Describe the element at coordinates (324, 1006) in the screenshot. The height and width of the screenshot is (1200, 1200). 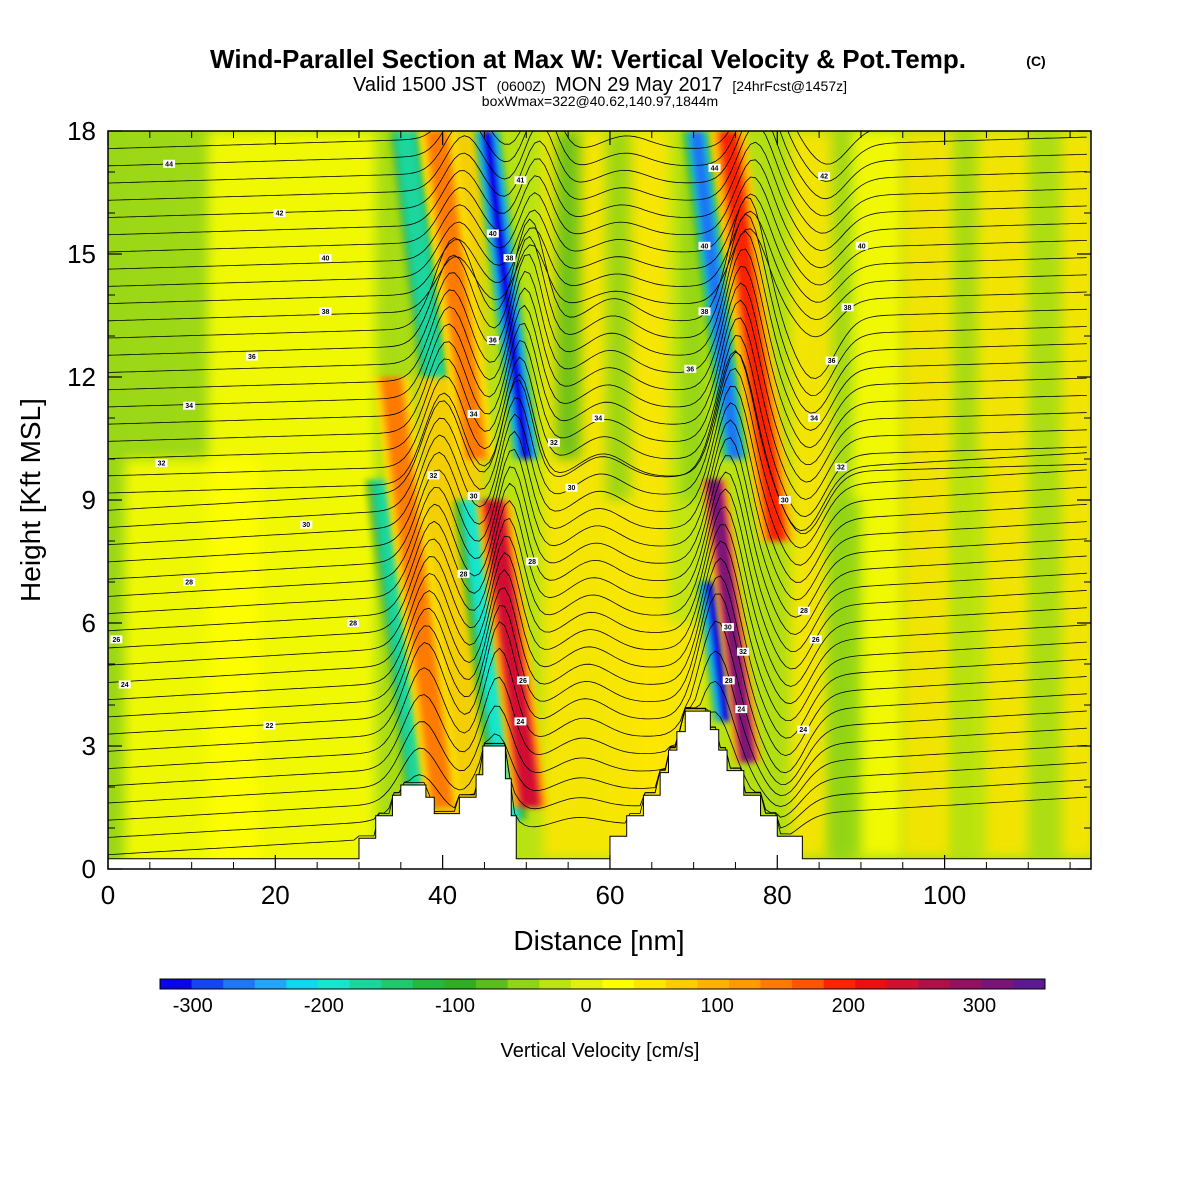
I see `colorbar-tick-label: -200` at that location.